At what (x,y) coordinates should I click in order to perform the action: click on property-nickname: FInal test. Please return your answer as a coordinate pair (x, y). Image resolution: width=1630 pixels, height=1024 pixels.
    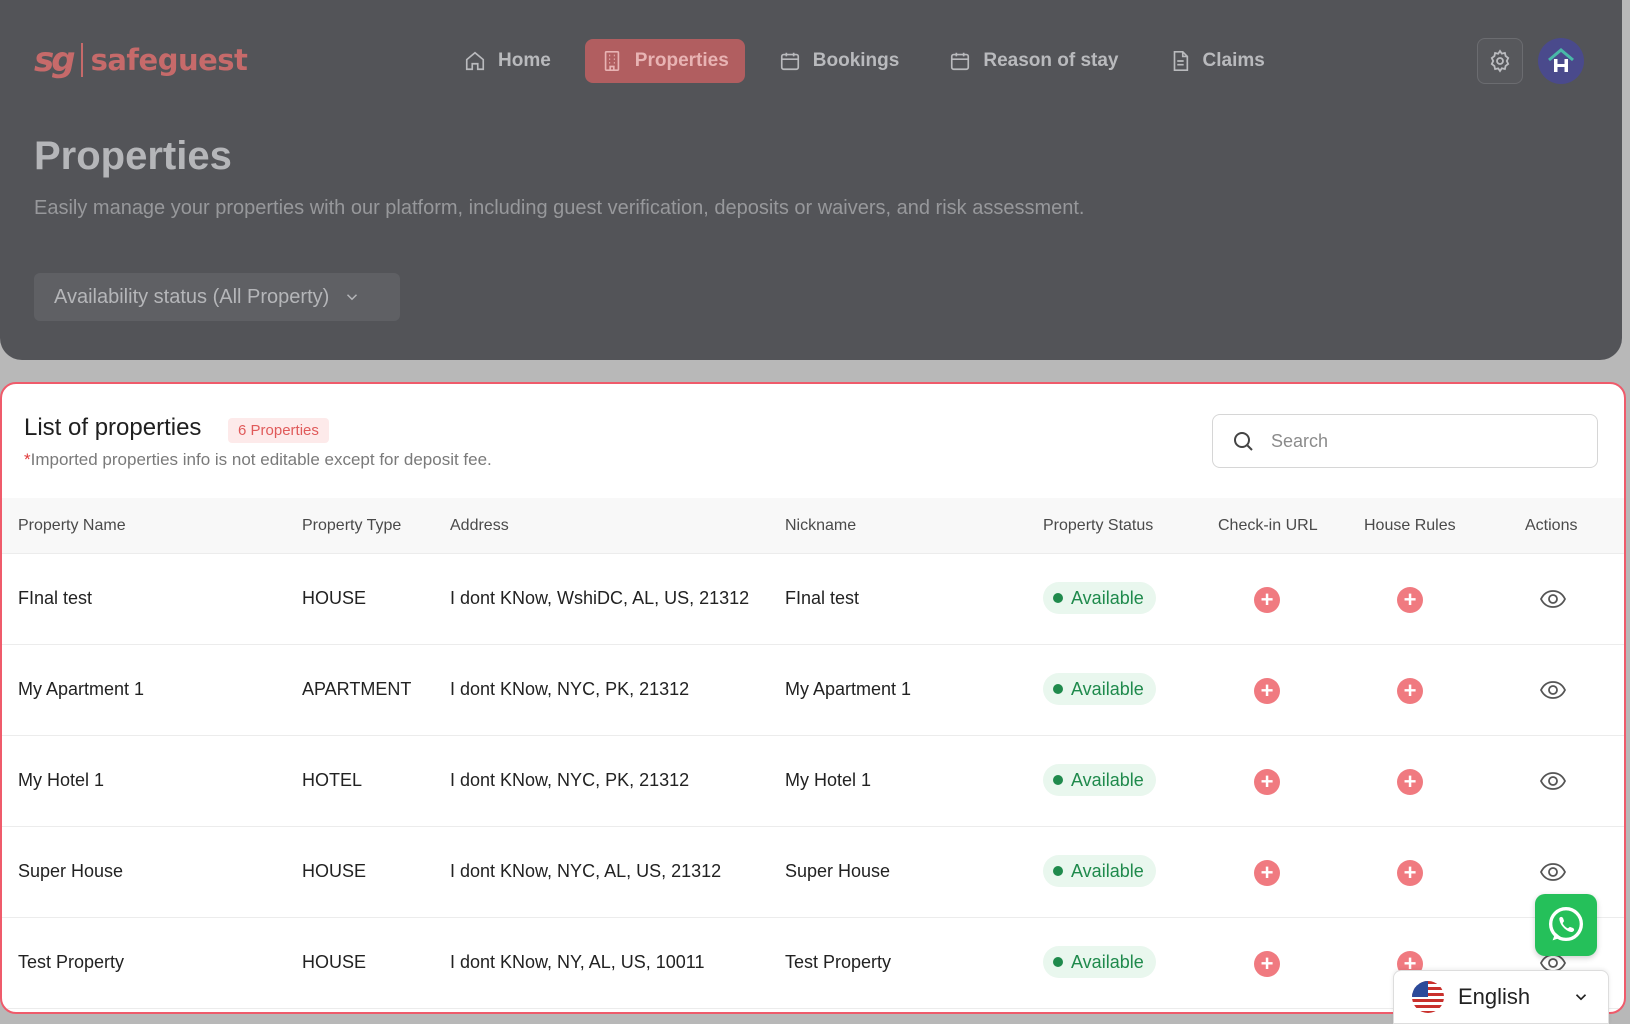
    Looking at the image, I should click on (822, 598).